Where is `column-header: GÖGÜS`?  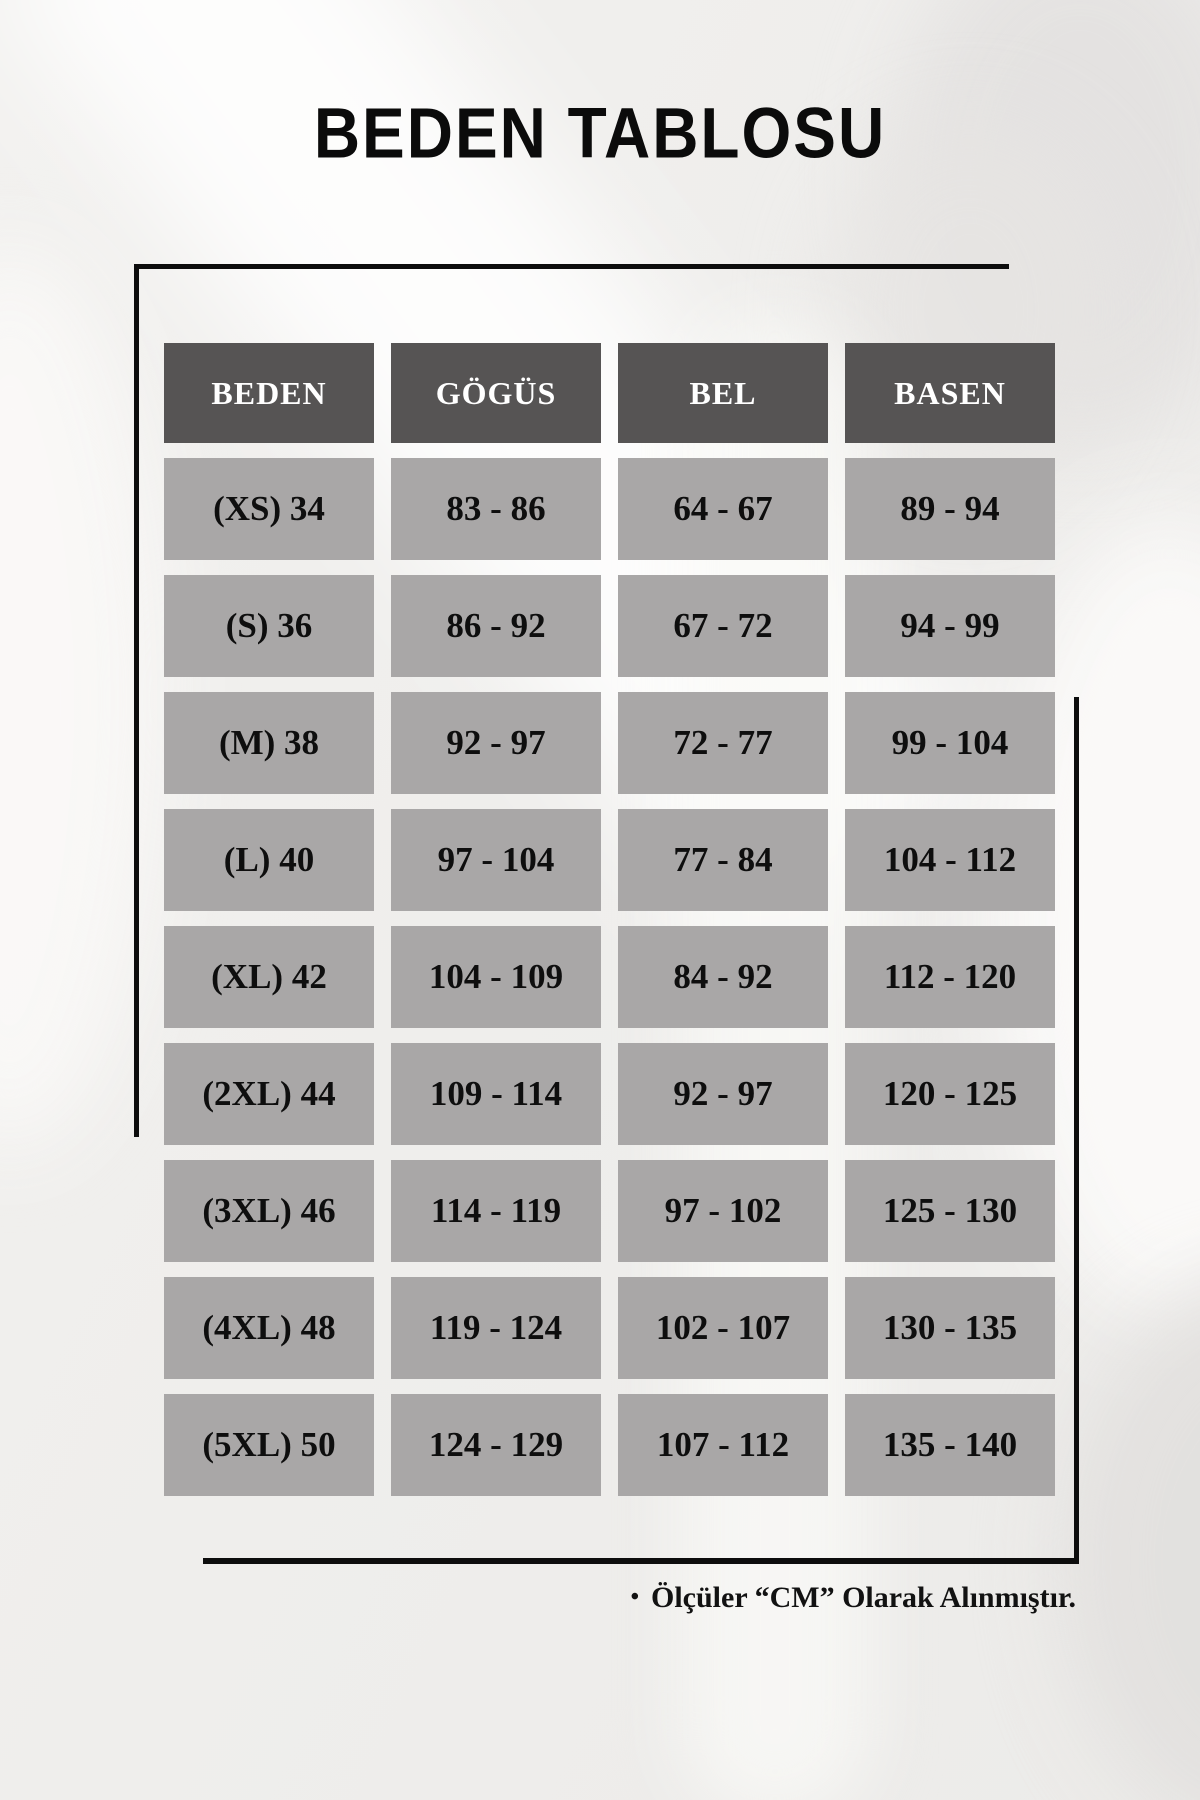
column-header: GÖGÜS is located at coordinates (496, 393).